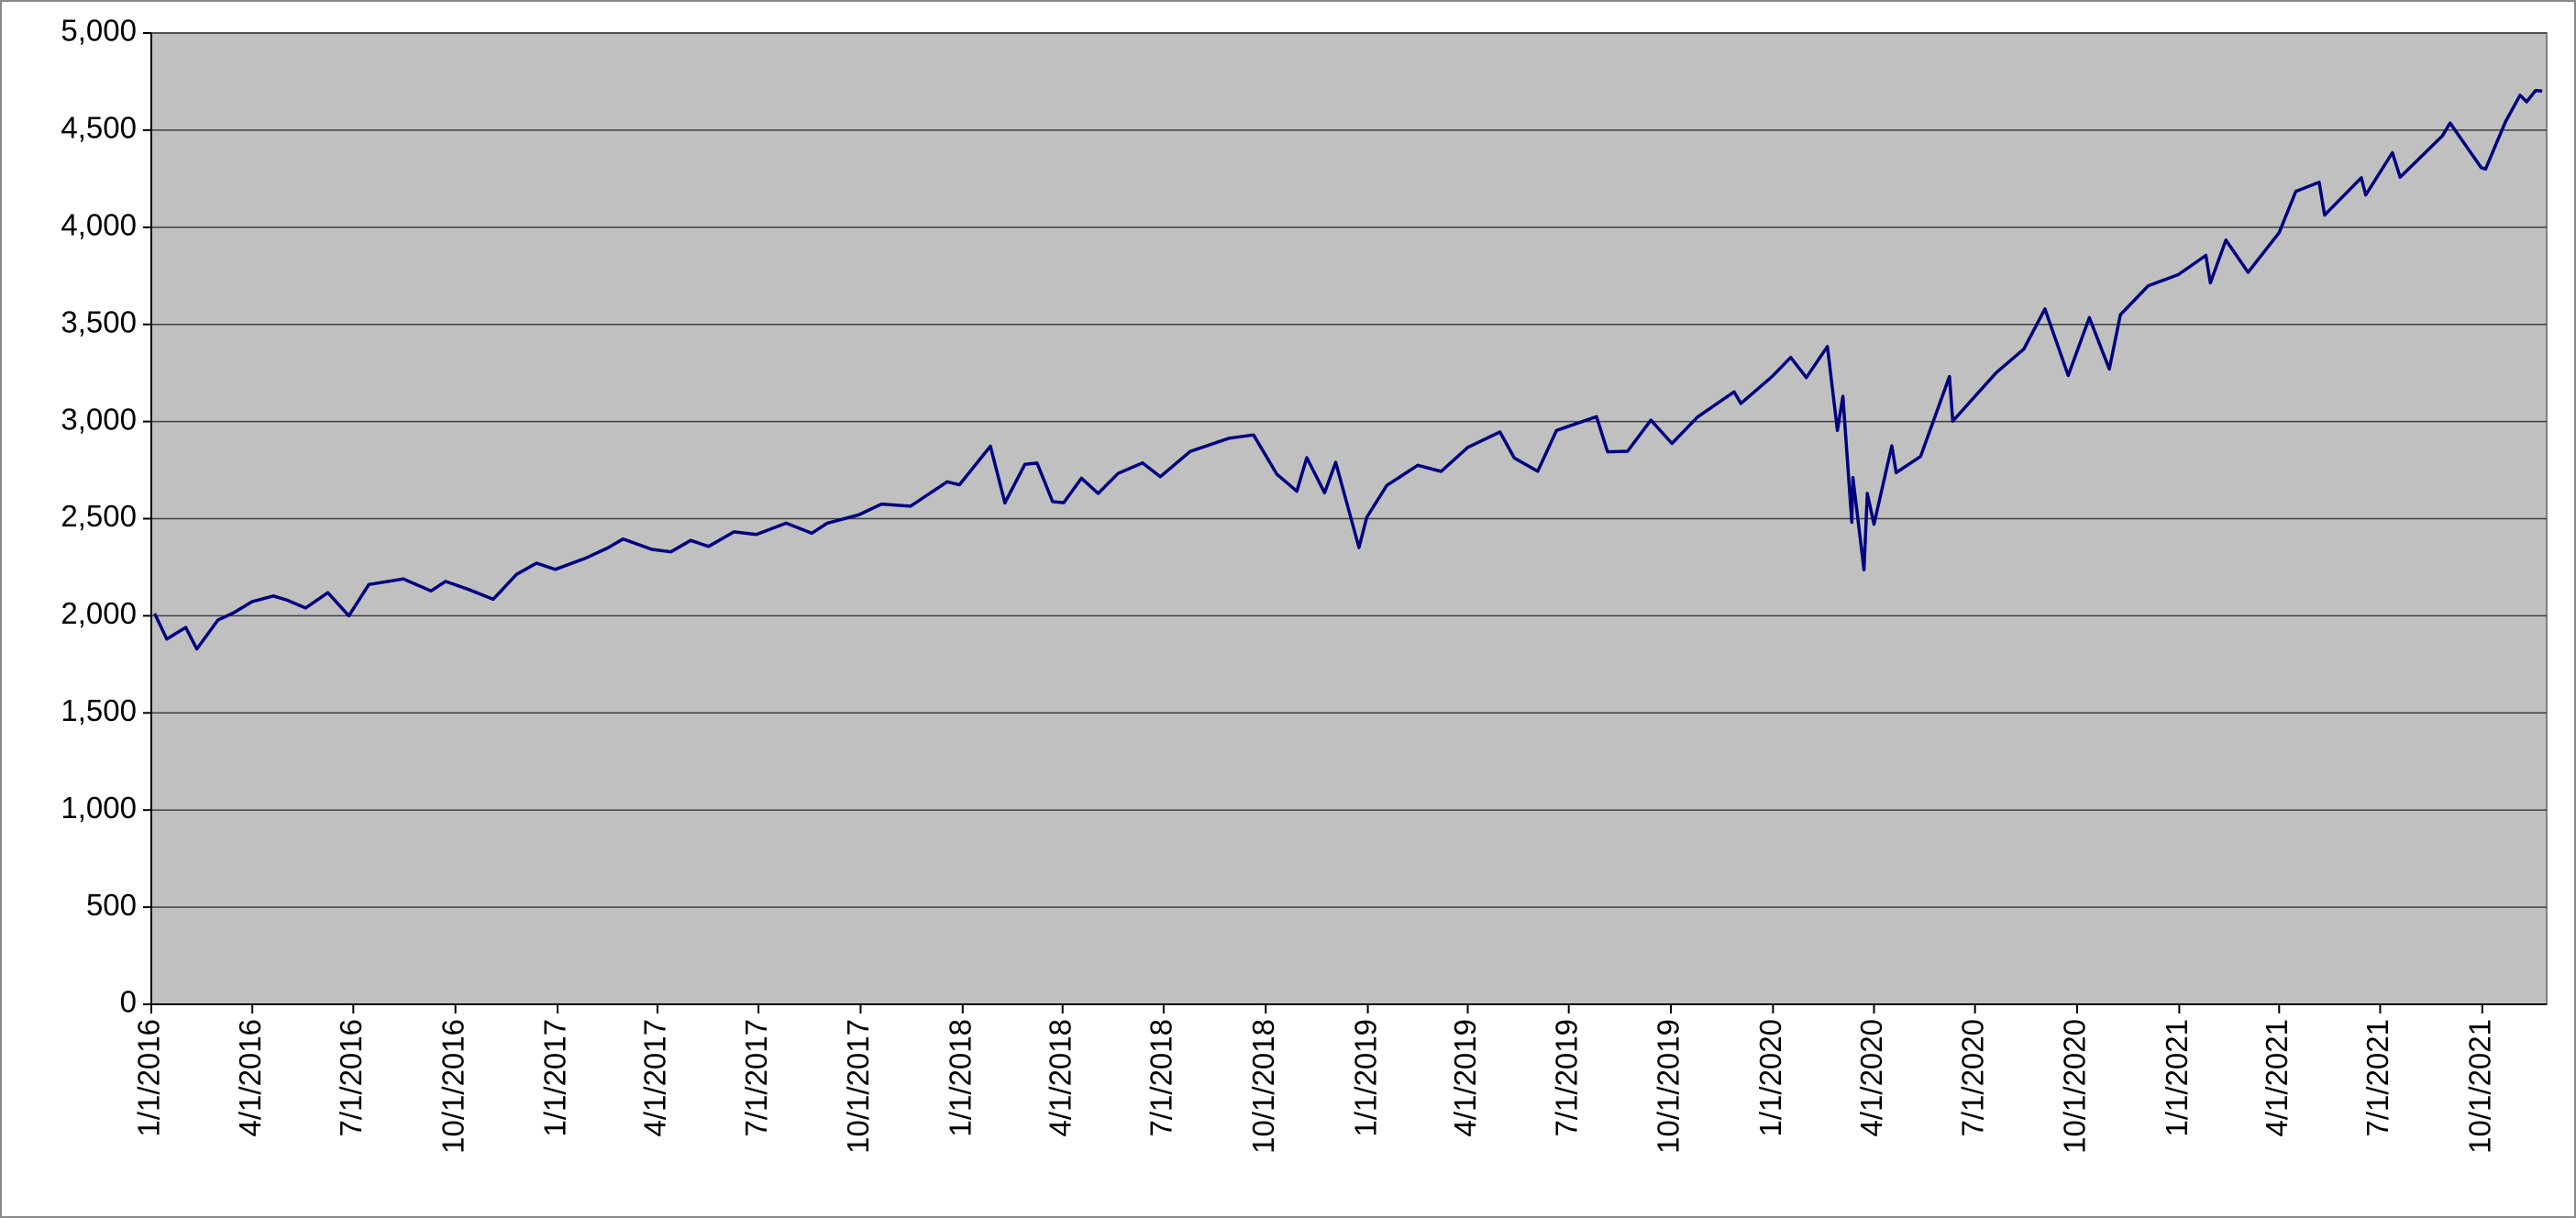 This screenshot has height=1218, width=2576. Describe the element at coordinates (99, 128) in the screenshot. I see `y-tick-label: 4,500` at that location.